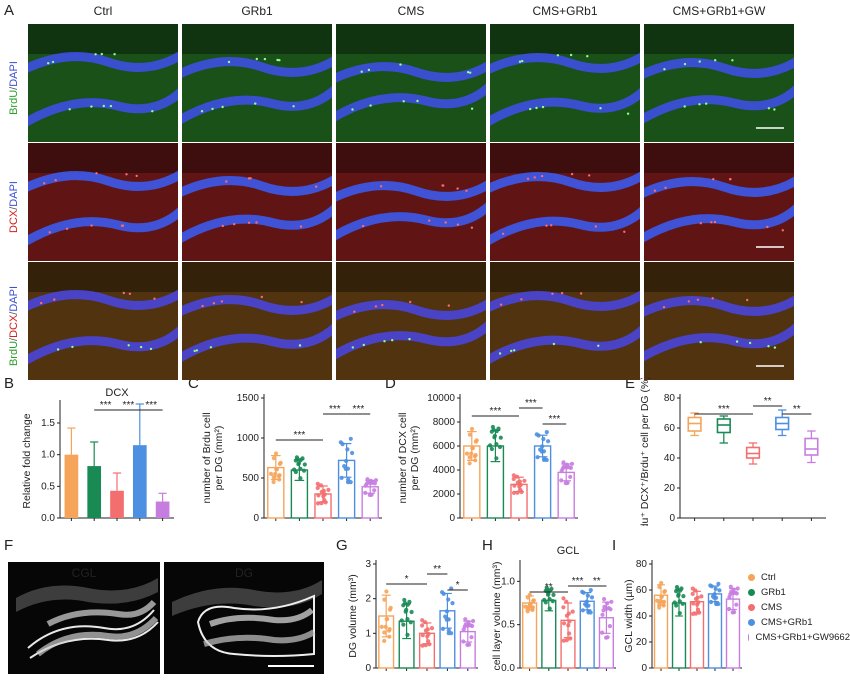 The height and width of the screenshot is (680, 850). What do you see at coordinates (248, 398) in the screenshot?
I see `y-tick-label: 1500` at bounding box center [248, 398].